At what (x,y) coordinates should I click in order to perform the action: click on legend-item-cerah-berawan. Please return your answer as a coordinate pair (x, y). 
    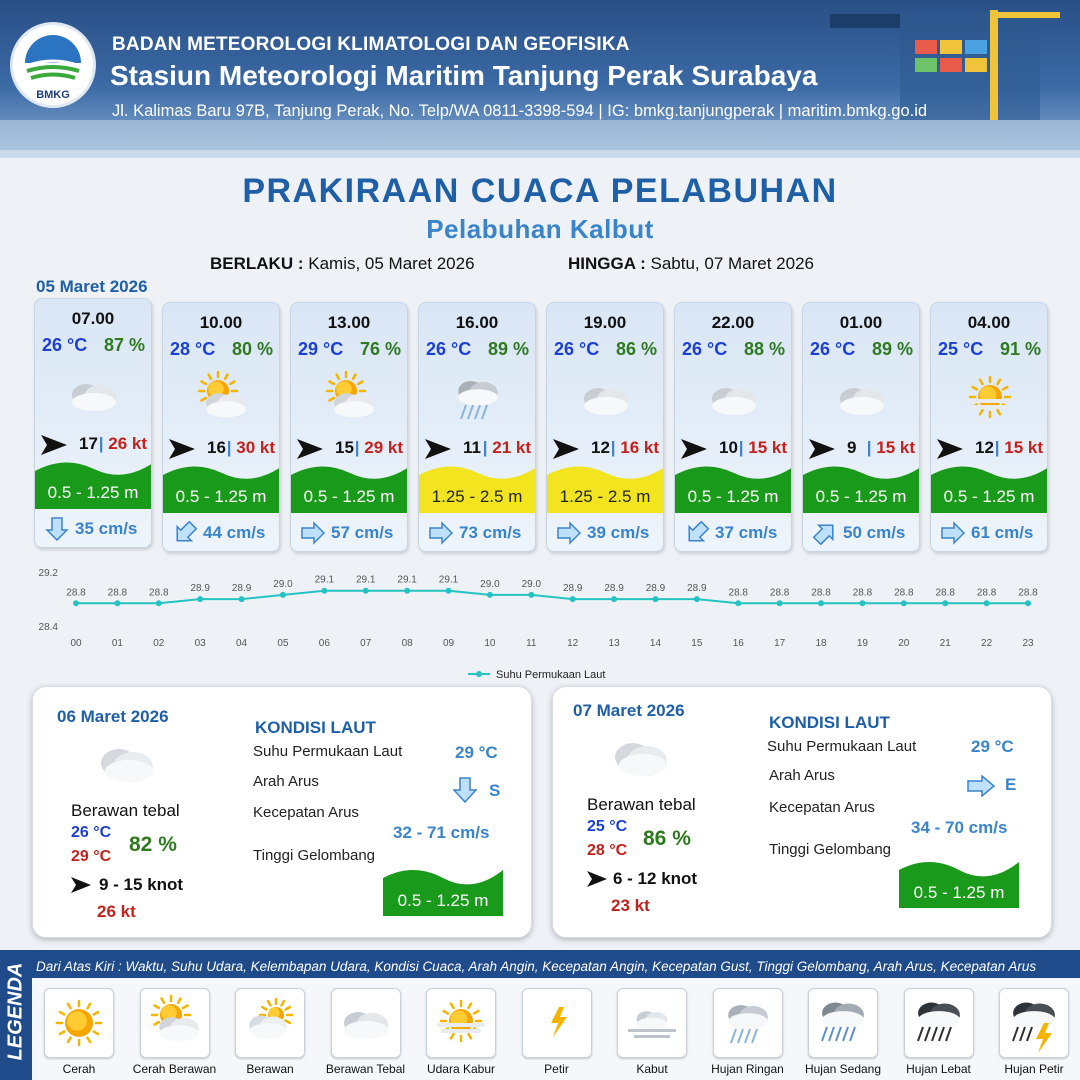
    Looking at the image, I should click on (174, 1023).